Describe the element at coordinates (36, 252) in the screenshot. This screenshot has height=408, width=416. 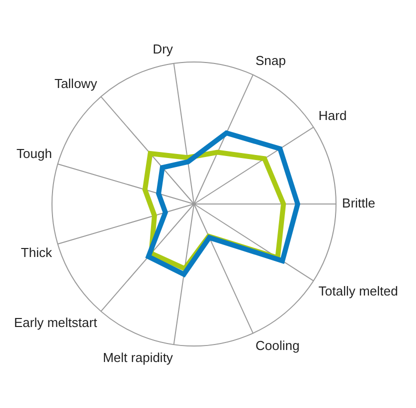
I see `spoke-label: Thick` at that location.